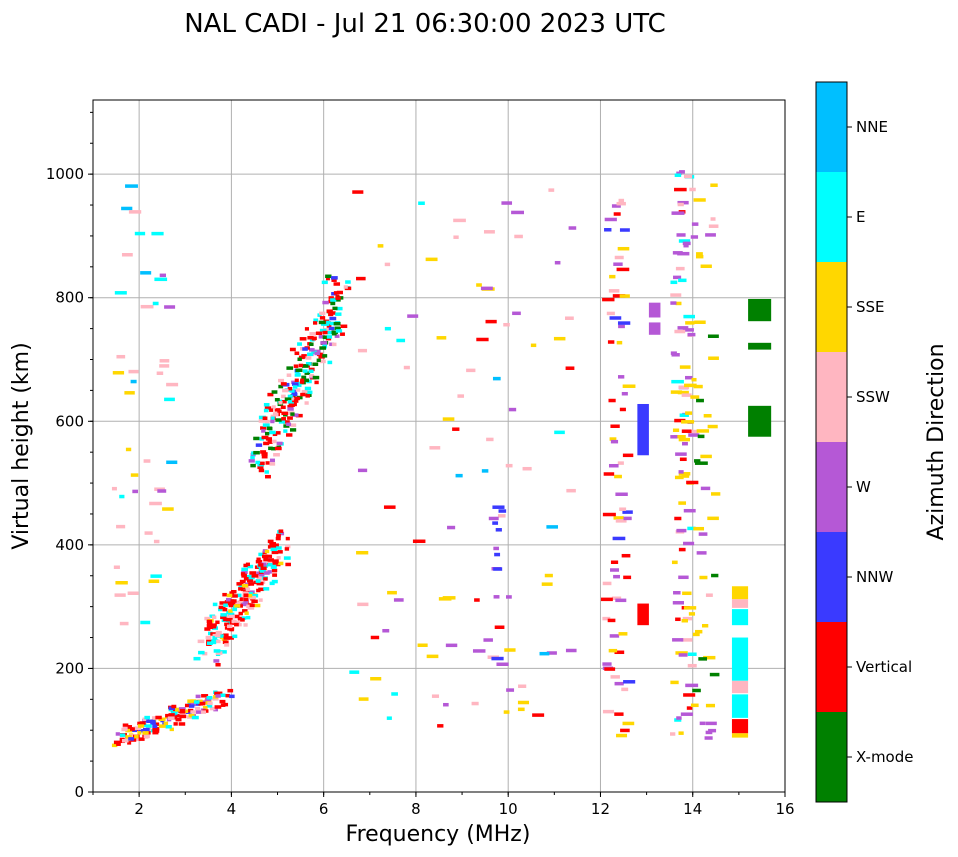 This screenshot has height=857, width=958. Describe the element at coordinates (508, 809) in the screenshot. I see `x-tick-label: 10` at that location.